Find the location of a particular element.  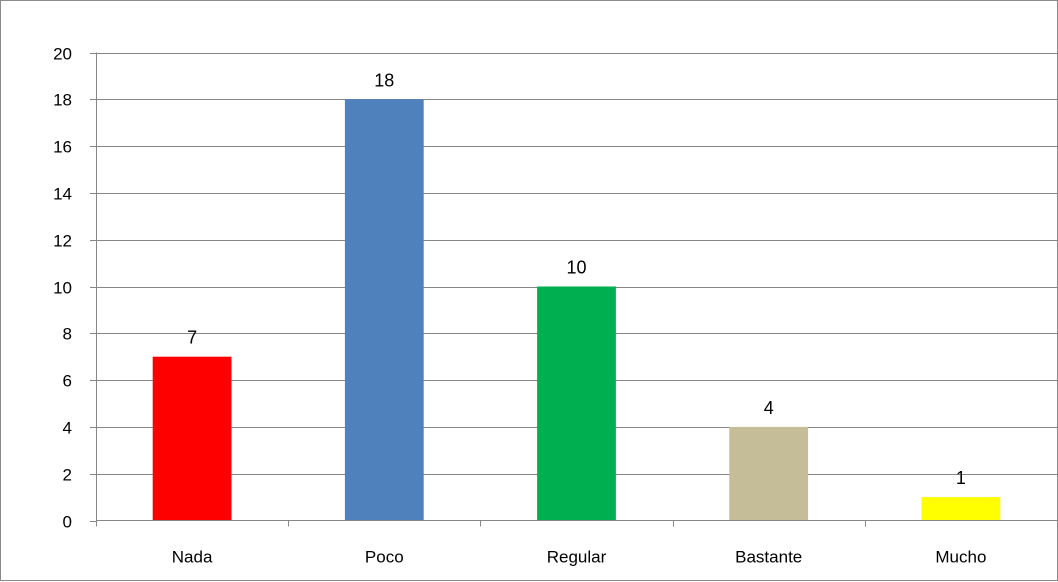

x-category-labels: Nada Poco Regular Bastante Mucho is located at coordinates (579, 557).